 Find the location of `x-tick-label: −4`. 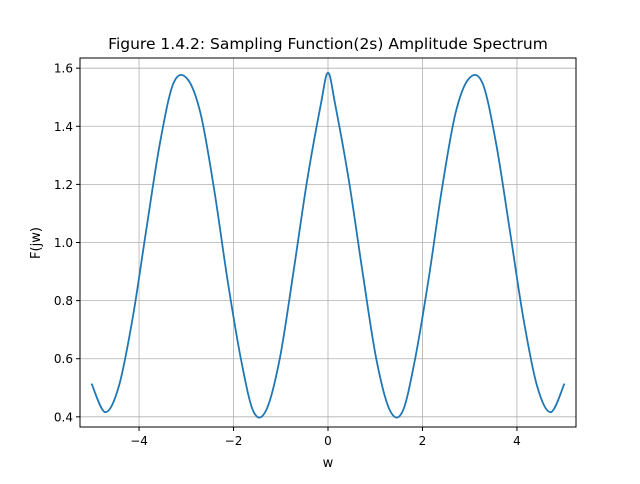

x-tick-label: −4 is located at coordinates (139, 441).